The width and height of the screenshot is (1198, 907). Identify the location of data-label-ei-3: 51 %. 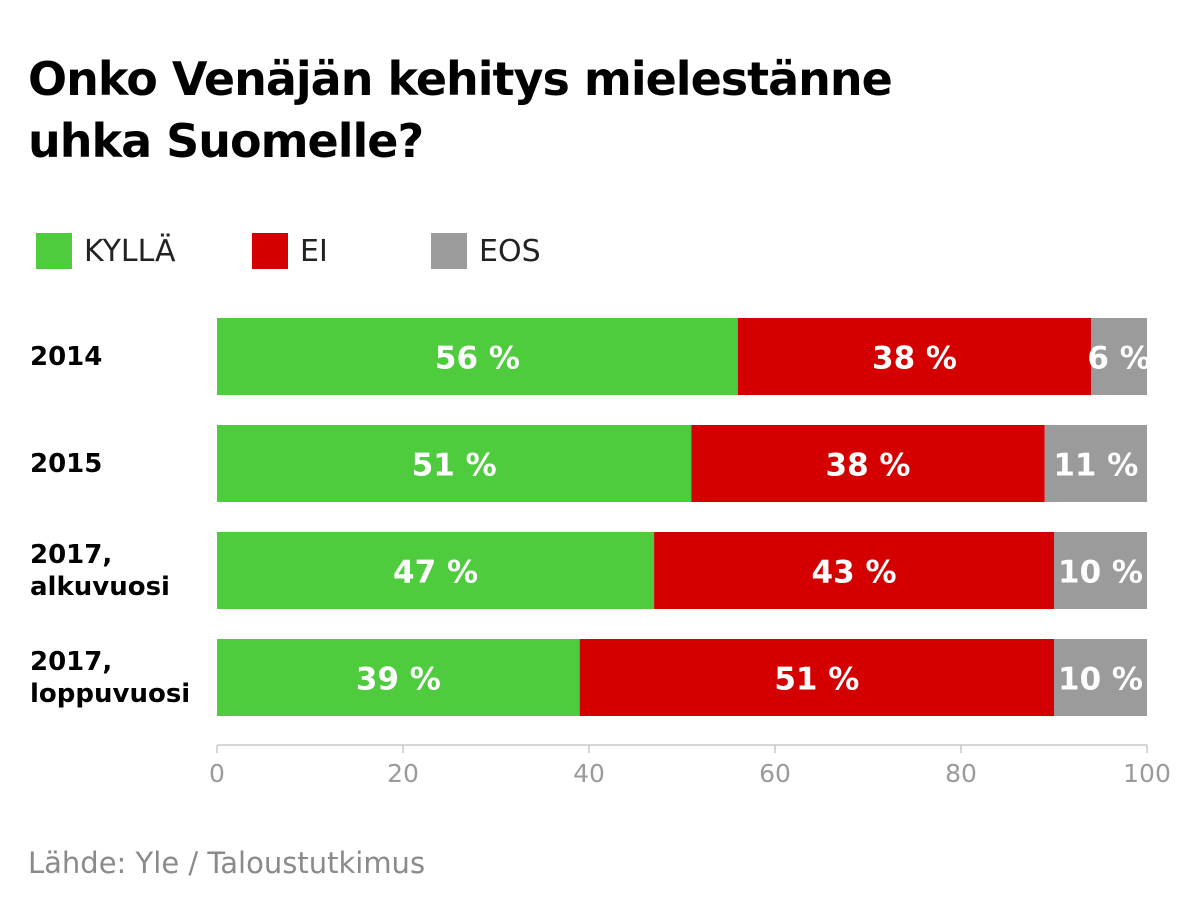
(816, 680).